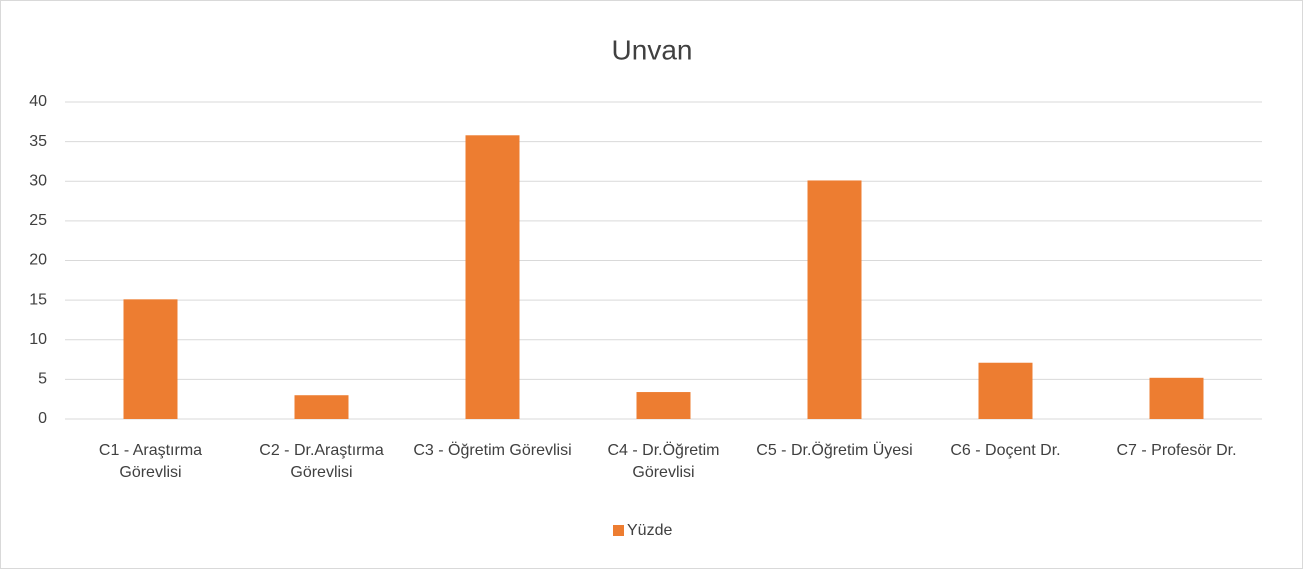 The height and width of the screenshot is (569, 1304). What do you see at coordinates (38, 101) in the screenshot?
I see `y-tick-label: 40` at bounding box center [38, 101].